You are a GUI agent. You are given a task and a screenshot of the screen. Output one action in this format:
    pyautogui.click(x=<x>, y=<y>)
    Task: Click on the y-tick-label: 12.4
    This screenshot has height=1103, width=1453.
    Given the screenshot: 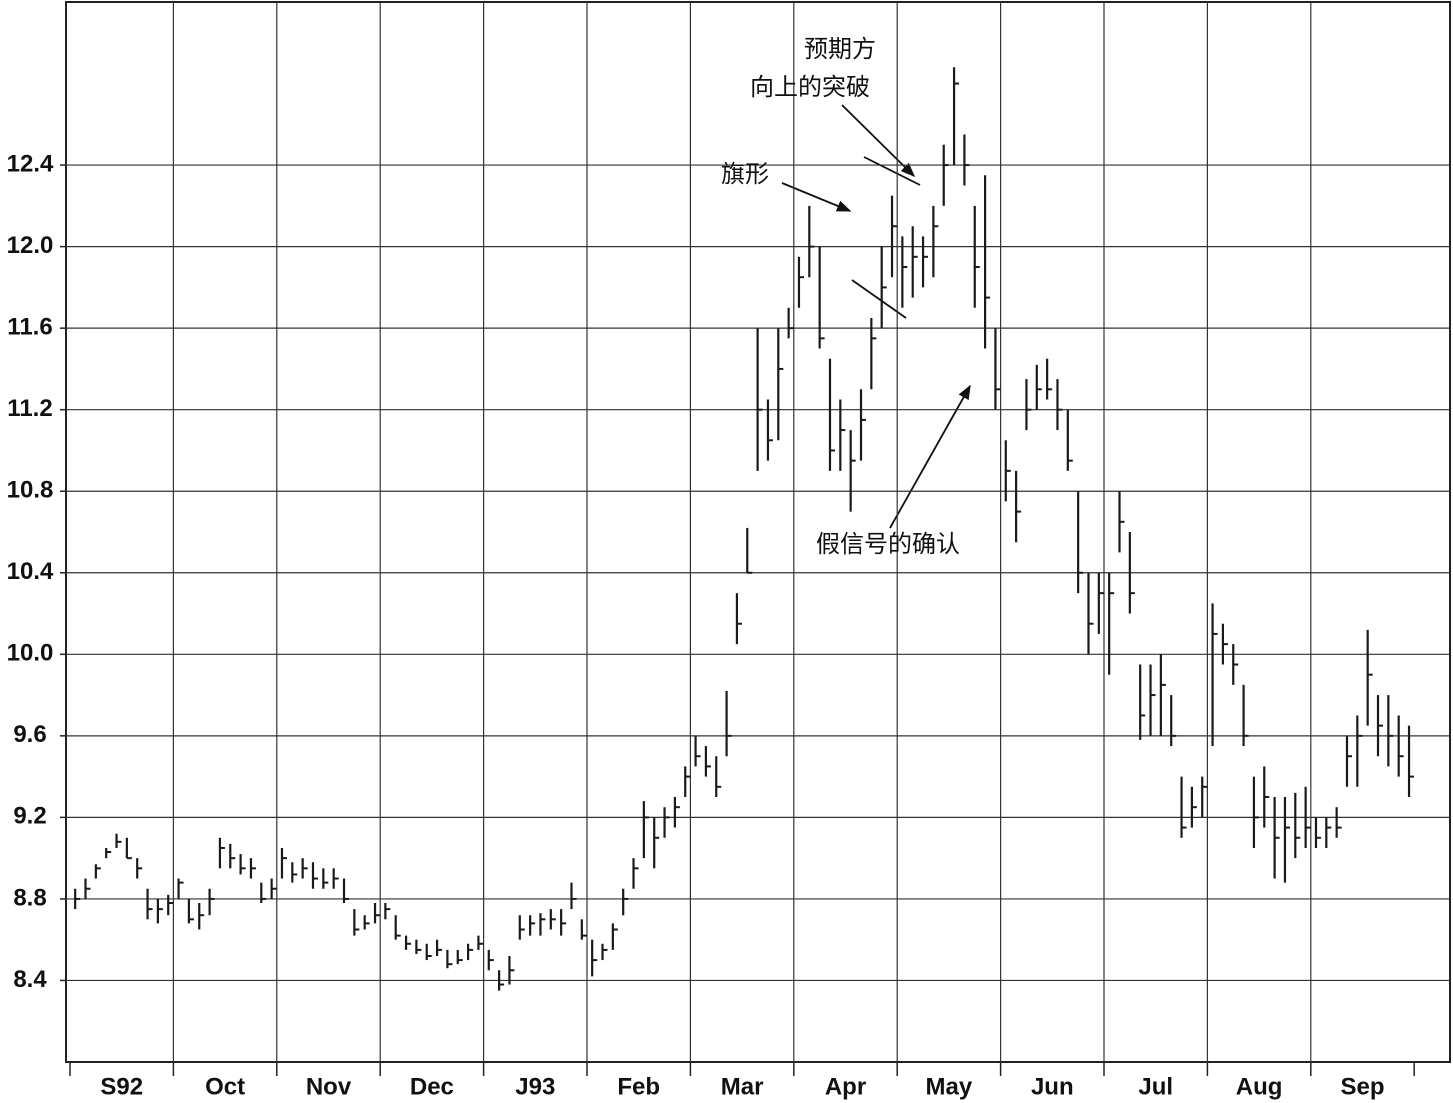 What is the action you would take?
    pyautogui.click(x=30, y=163)
    